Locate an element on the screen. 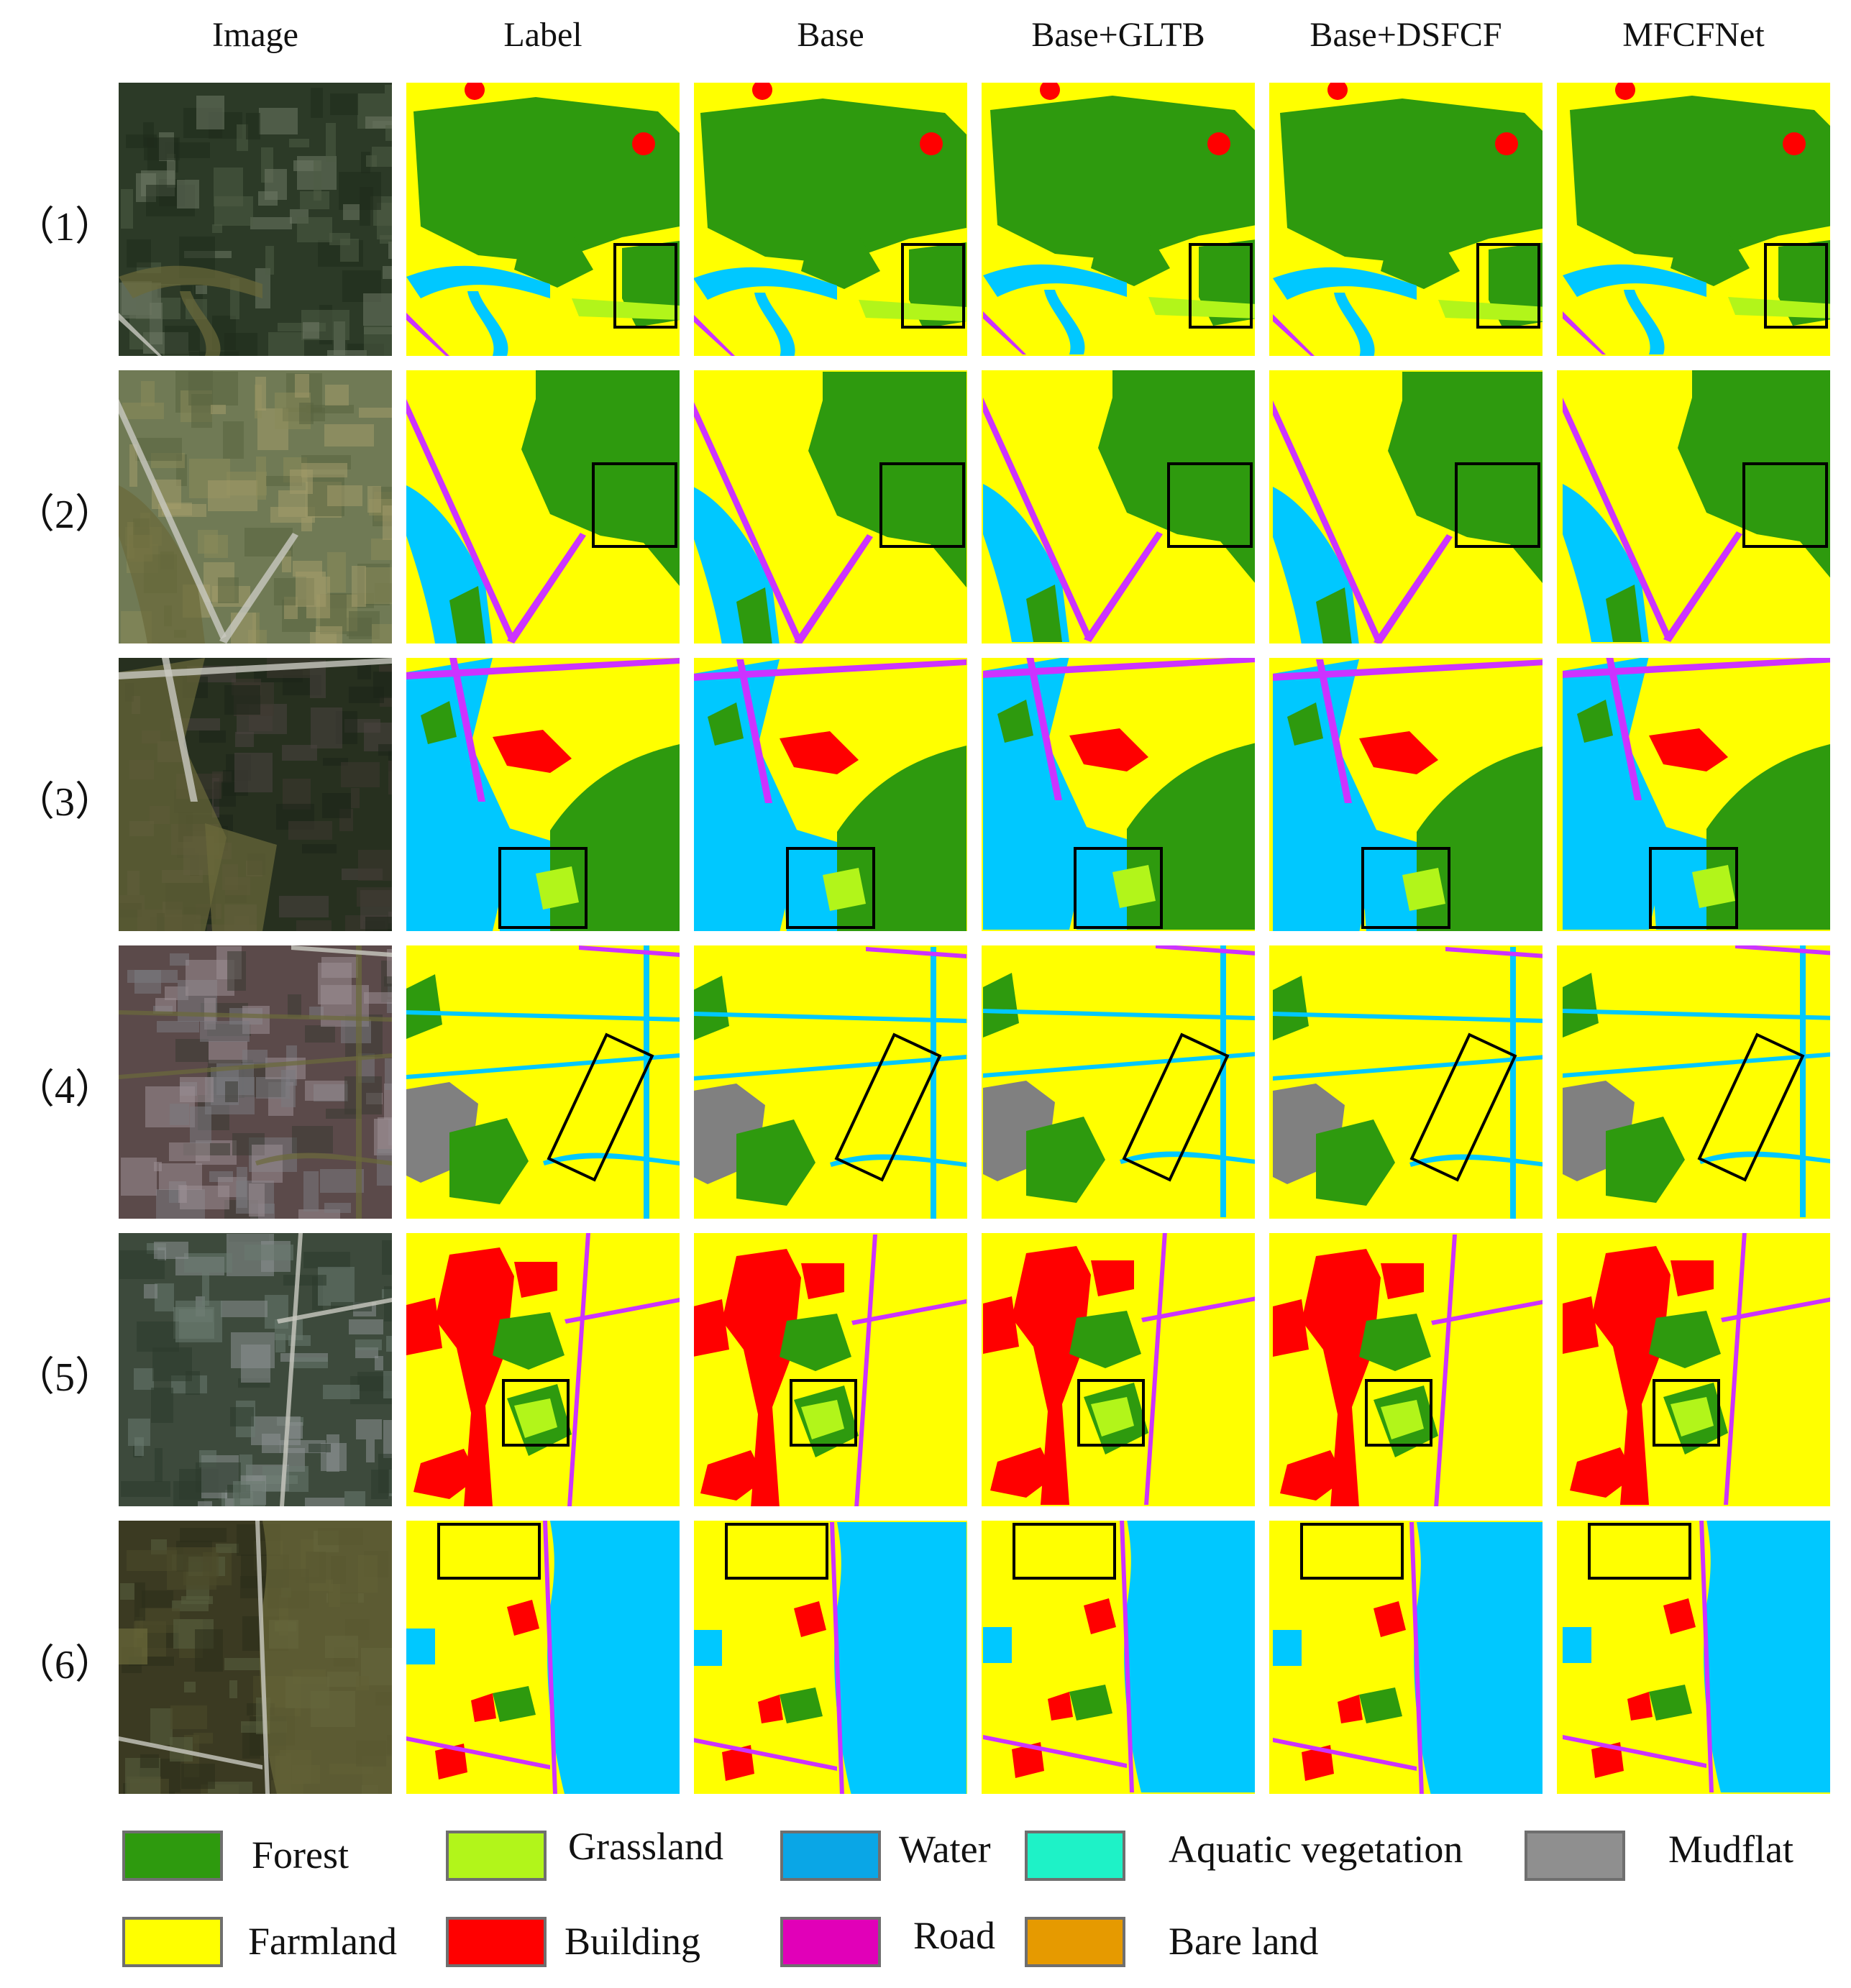 The image size is (1851, 1988). row-label-6: （6） is located at coordinates (64, 1665).